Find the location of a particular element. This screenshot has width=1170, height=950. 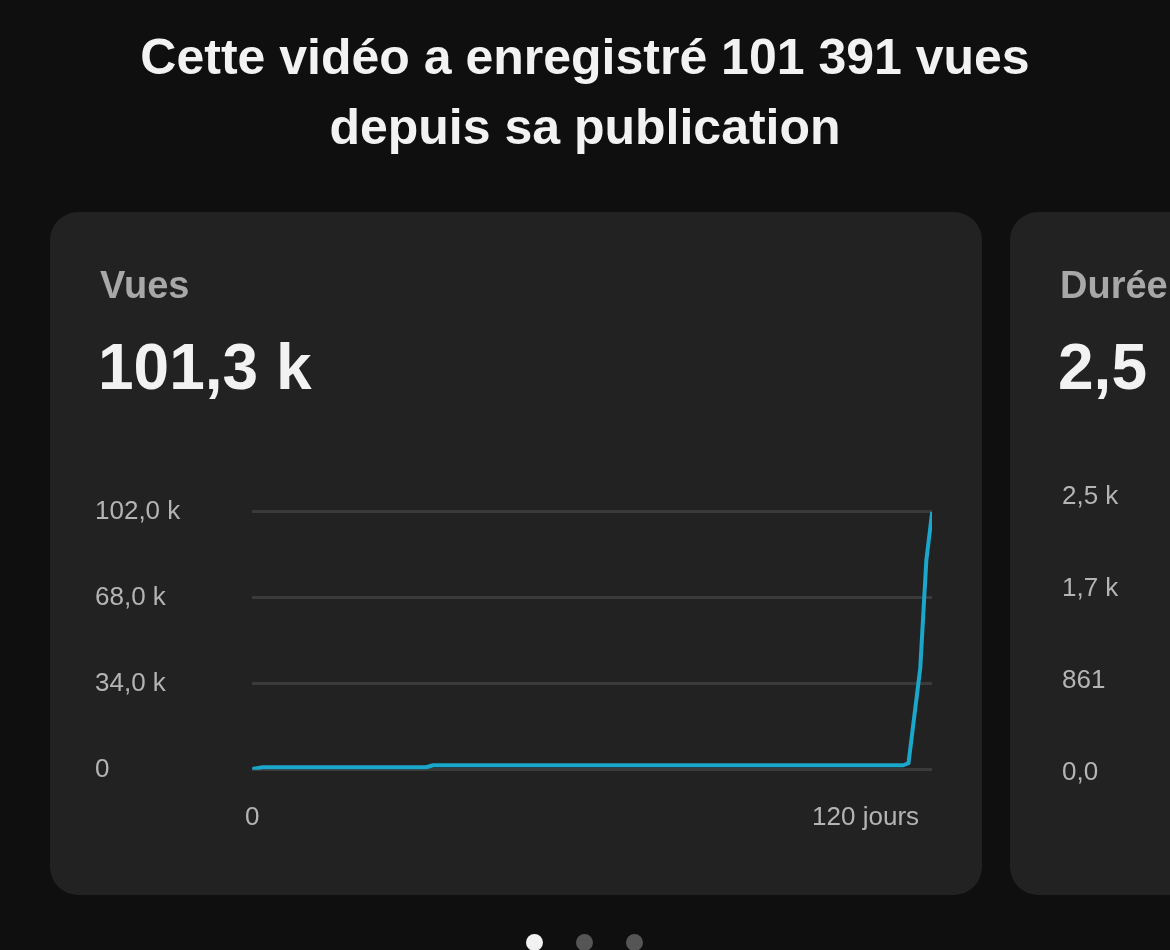

y-tick-label: 34,0 k is located at coordinates (131, 681).